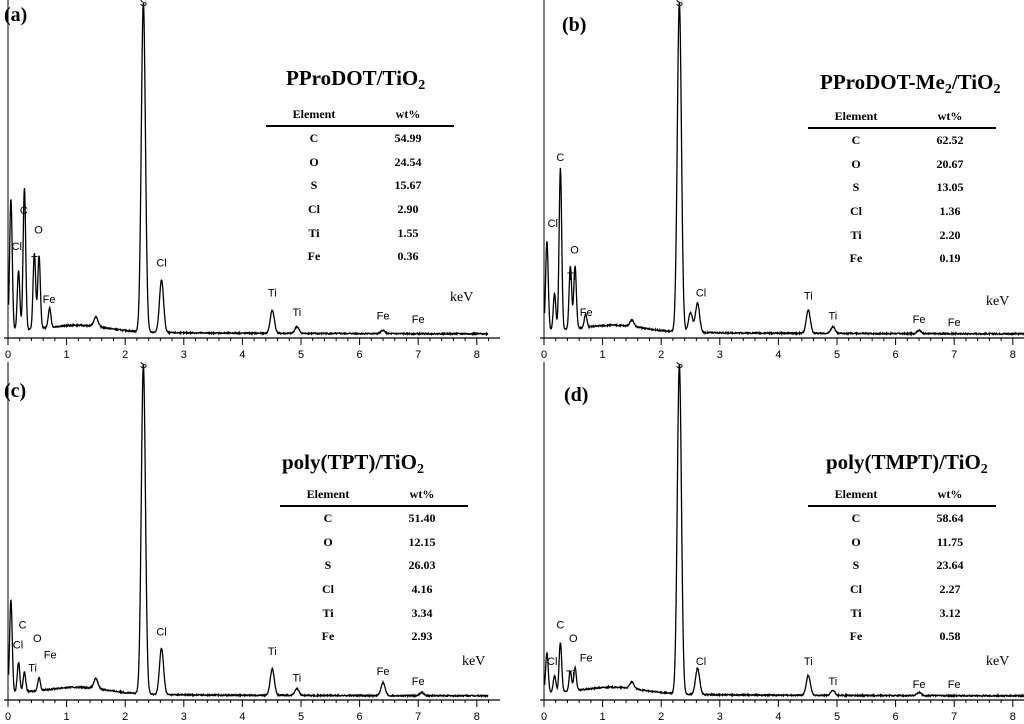  I want to click on element-cell: Cl, so click(856, 589).